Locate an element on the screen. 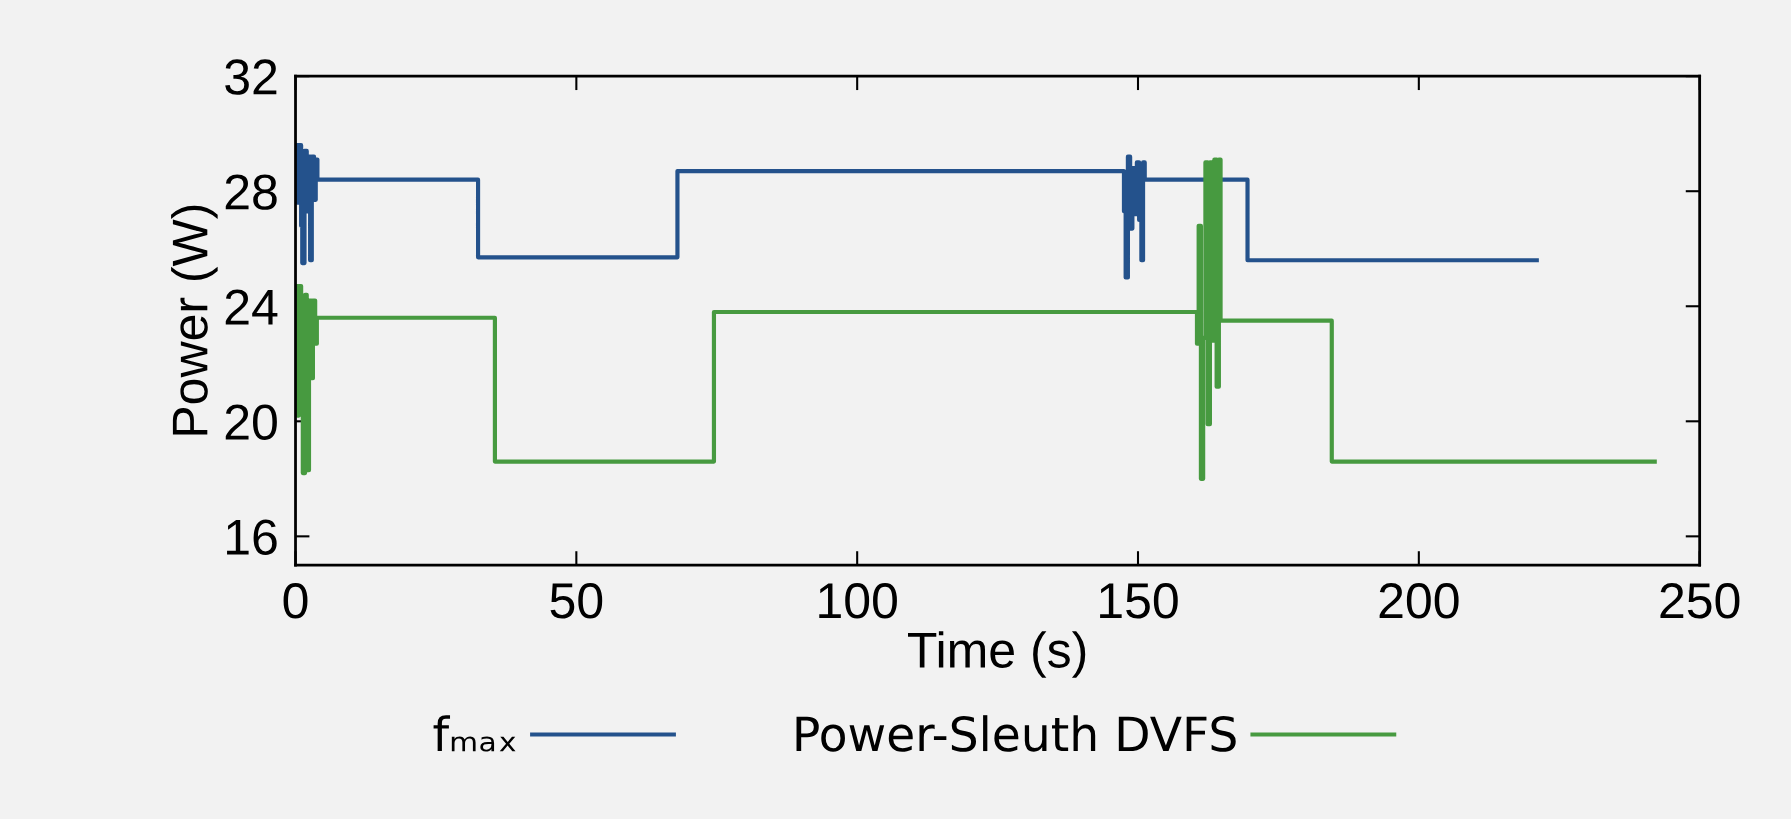 The width and height of the screenshot is (1791, 819). y-tick-label: 20 is located at coordinates (251, 422).